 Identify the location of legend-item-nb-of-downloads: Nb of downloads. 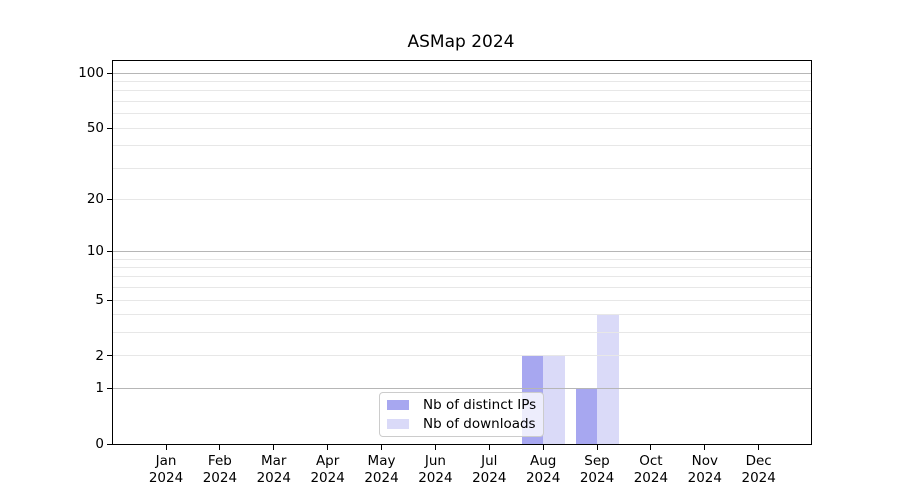
(461, 423).